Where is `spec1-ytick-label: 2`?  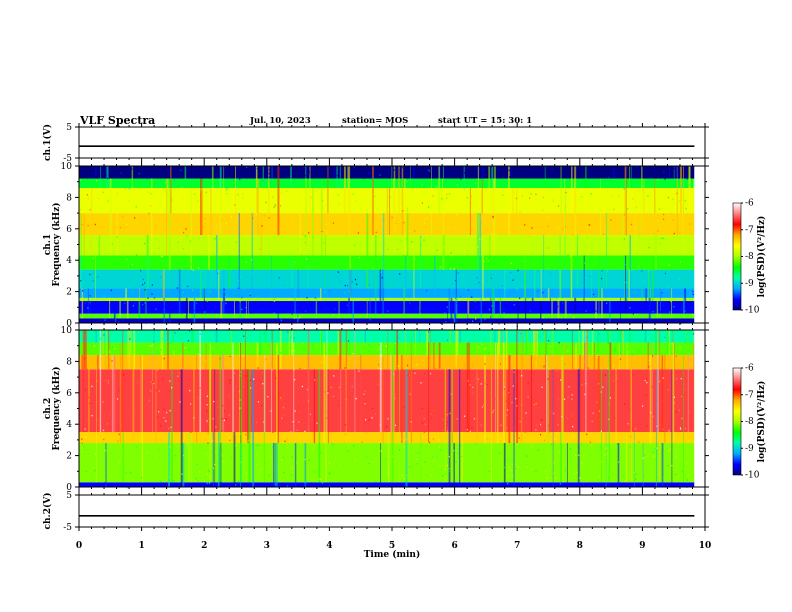
spec1-ytick-label: 2 is located at coordinates (69, 293).